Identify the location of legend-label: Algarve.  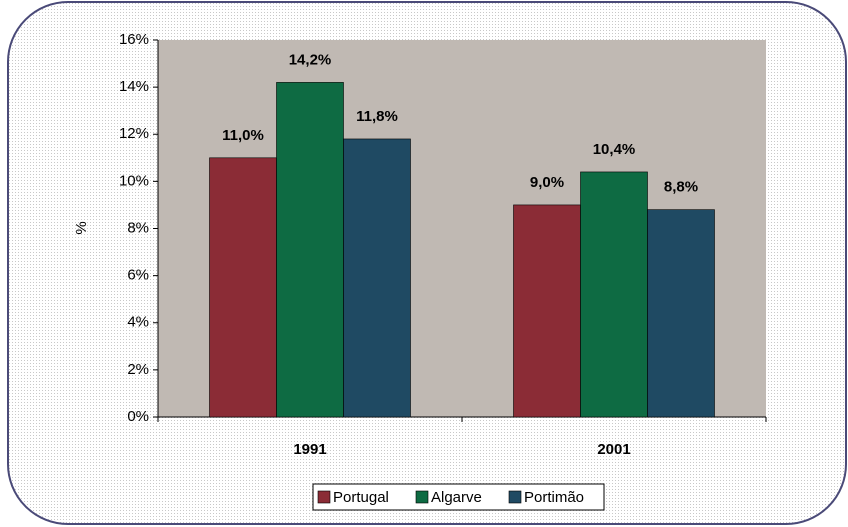
(456, 497).